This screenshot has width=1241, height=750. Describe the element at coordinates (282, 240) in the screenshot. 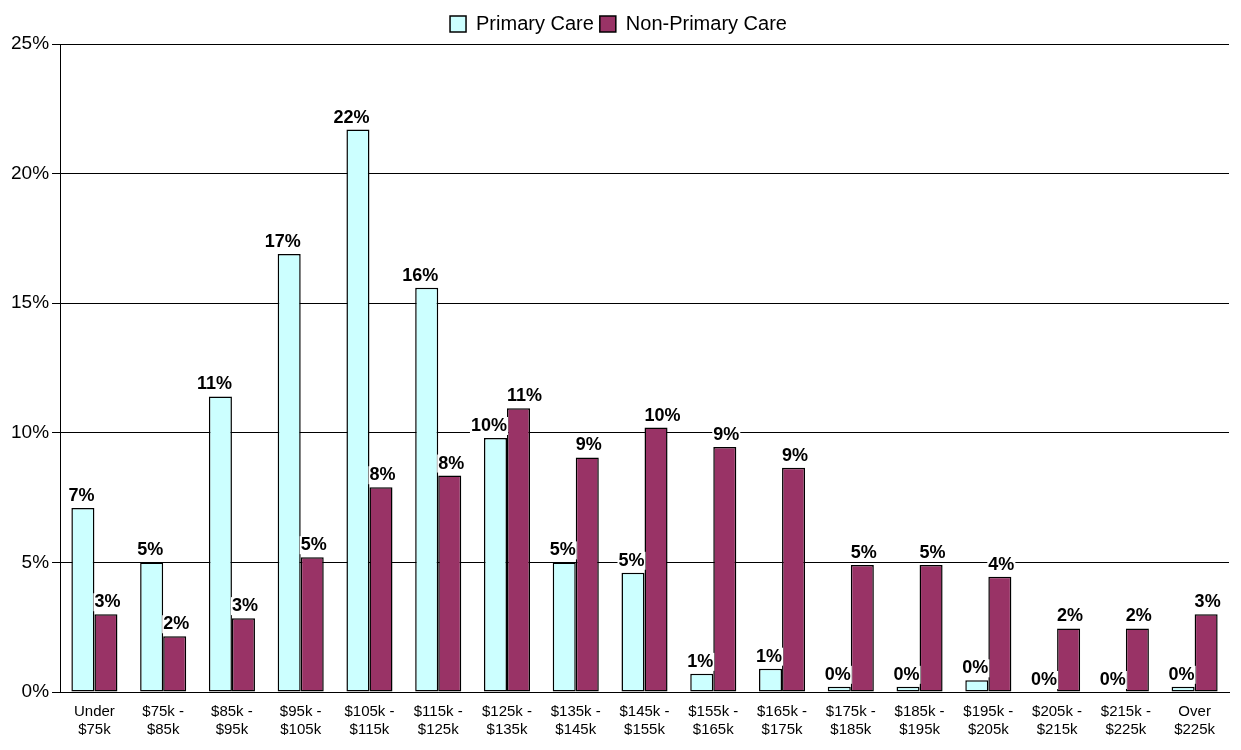

I see `data-label: 17%` at that location.